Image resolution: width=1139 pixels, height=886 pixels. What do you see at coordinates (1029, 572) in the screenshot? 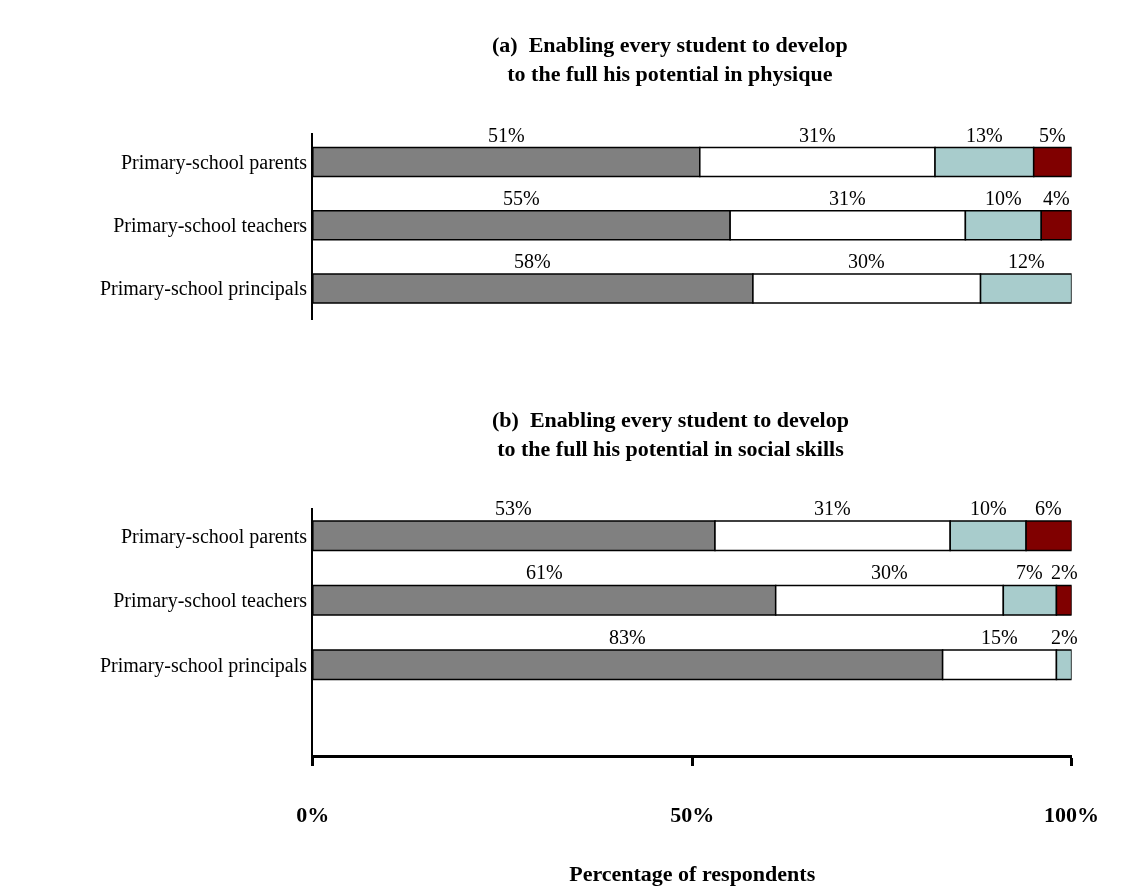
I see `data-label: 7%` at bounding box center [1029, 572].